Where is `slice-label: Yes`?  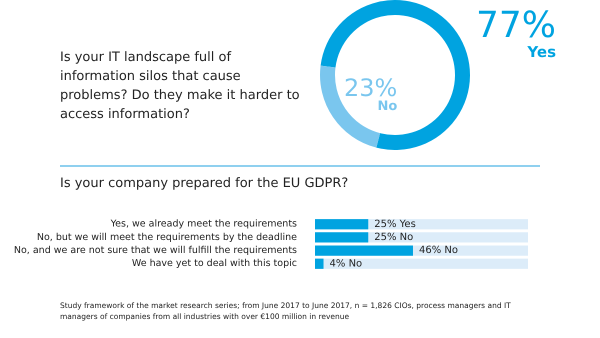
slice-label: Yes is located at coordinates (541, 52).